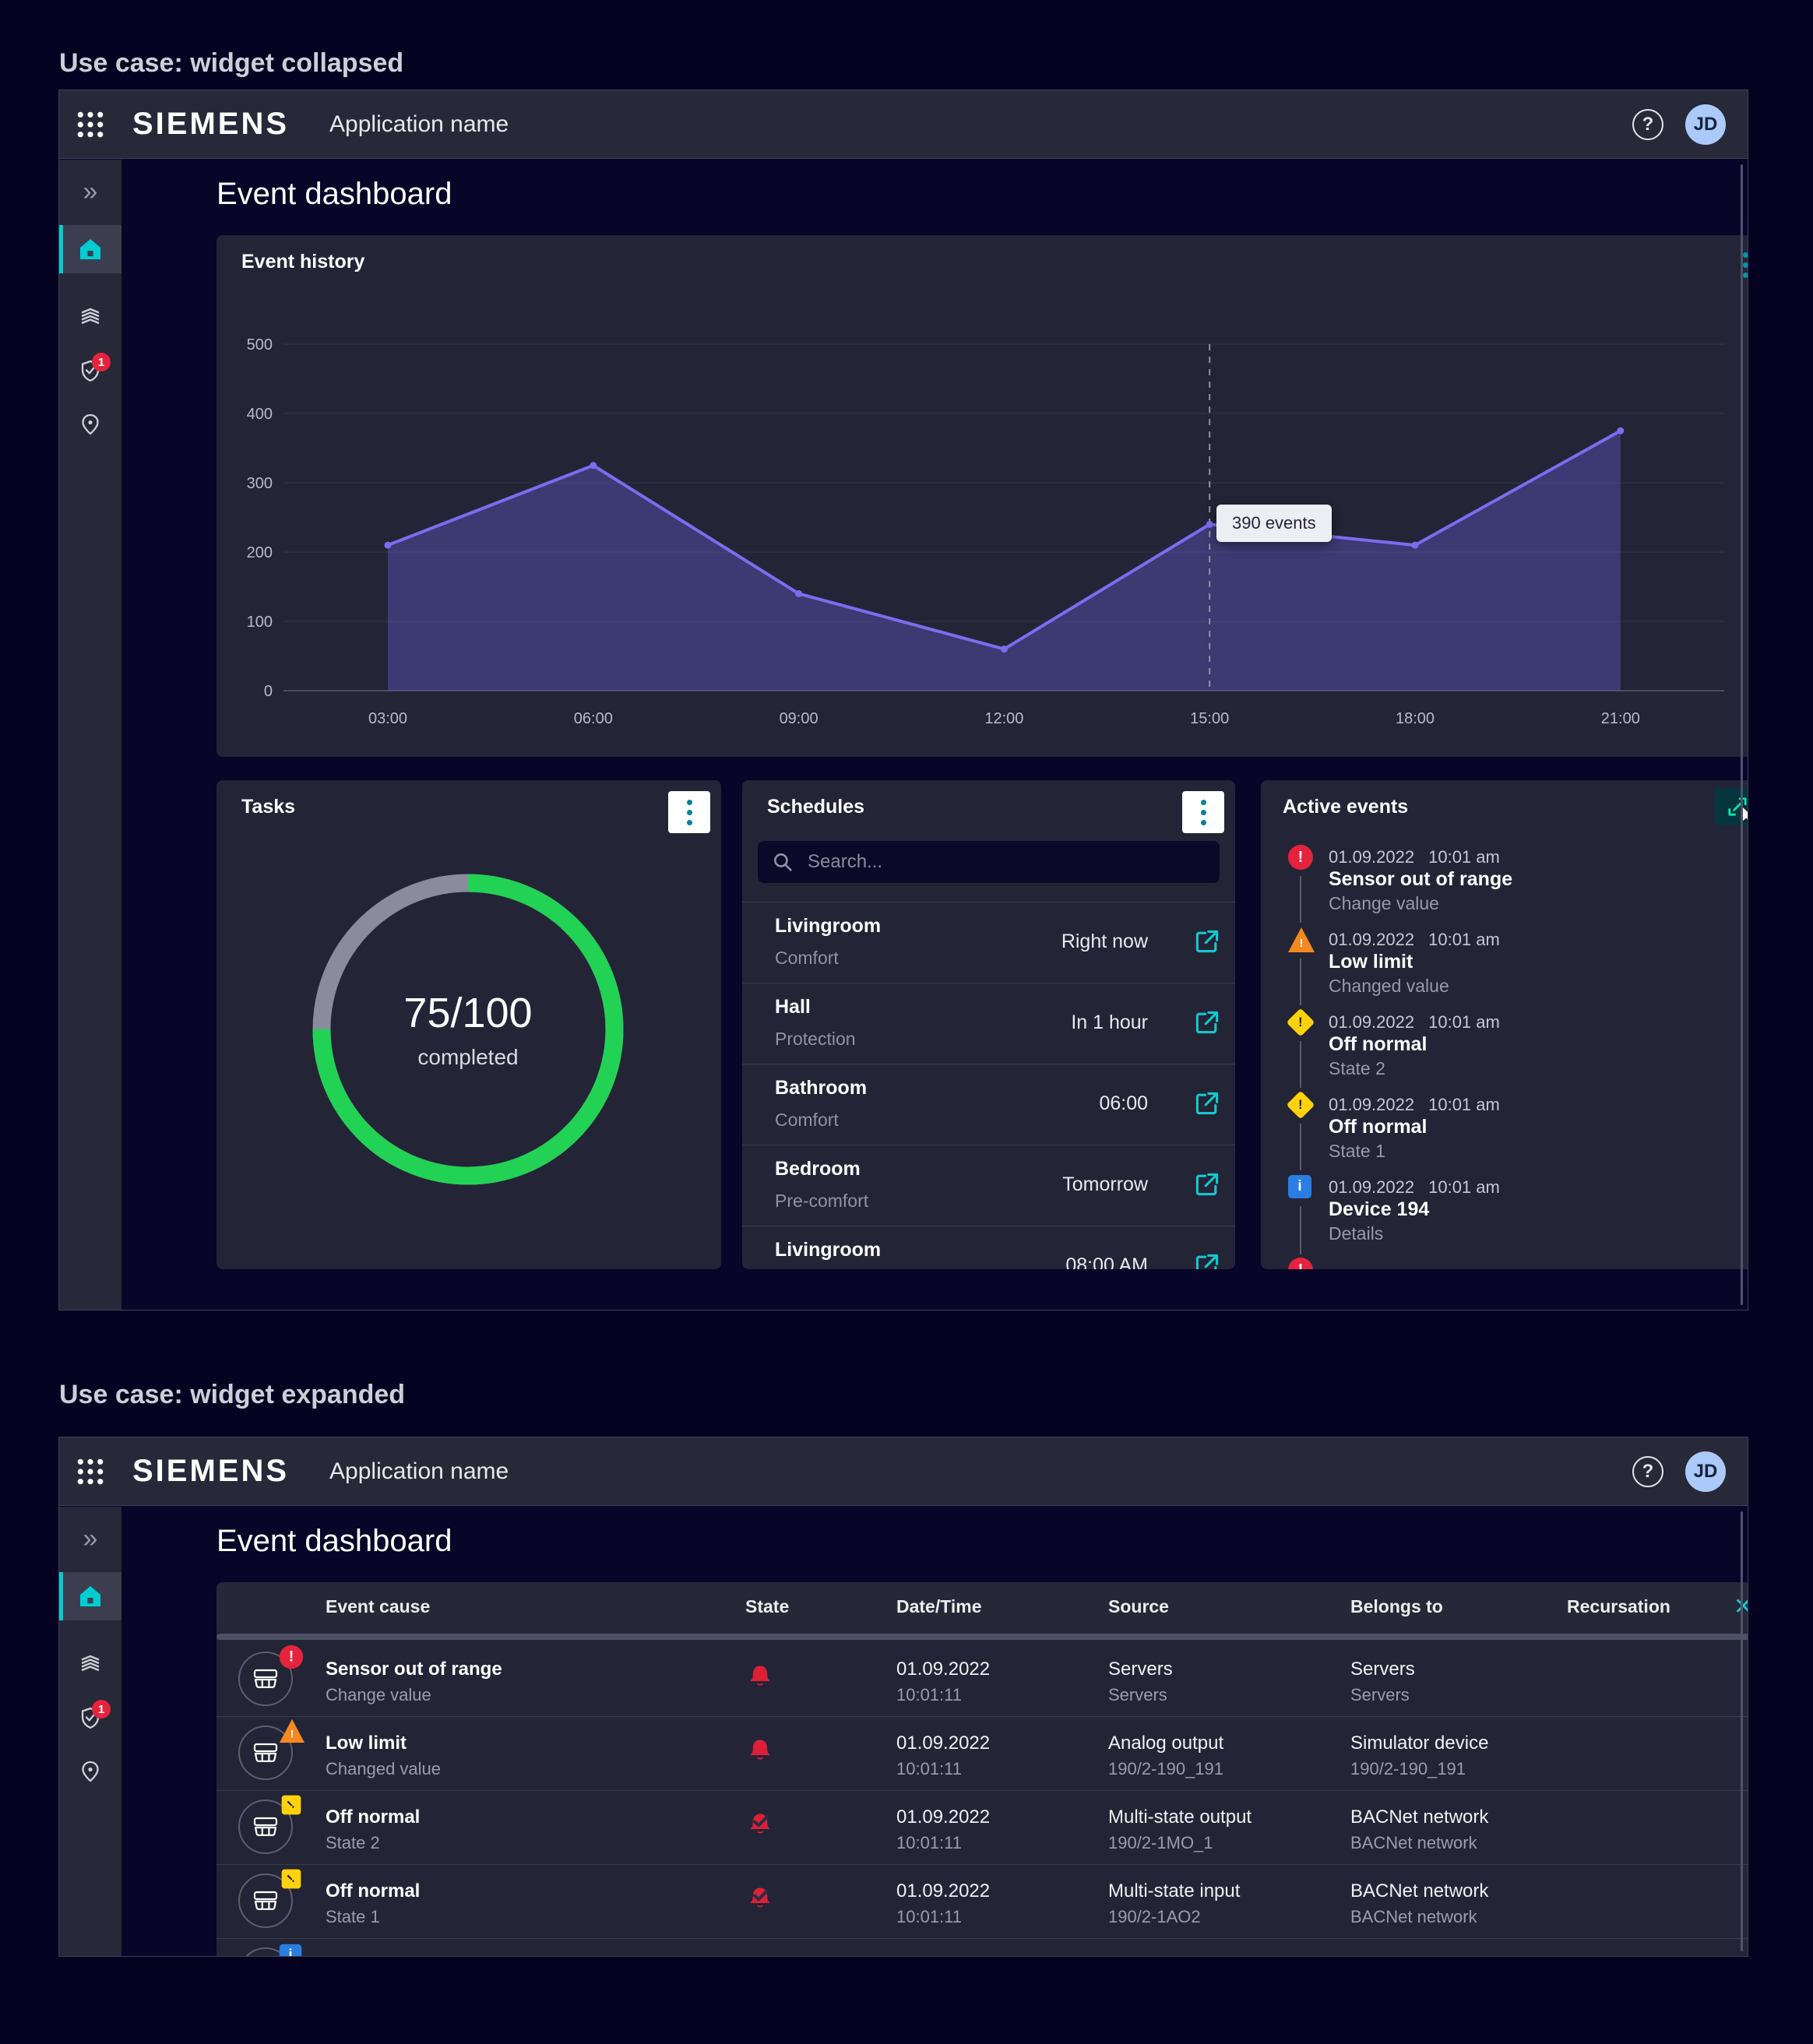 This screenshot has width=1813, height=2044. What do you see at coordinates (1137, 1695) in the screenshot?
I see `cell-source-sub: Servers` at bounding box center [1137, 1695].